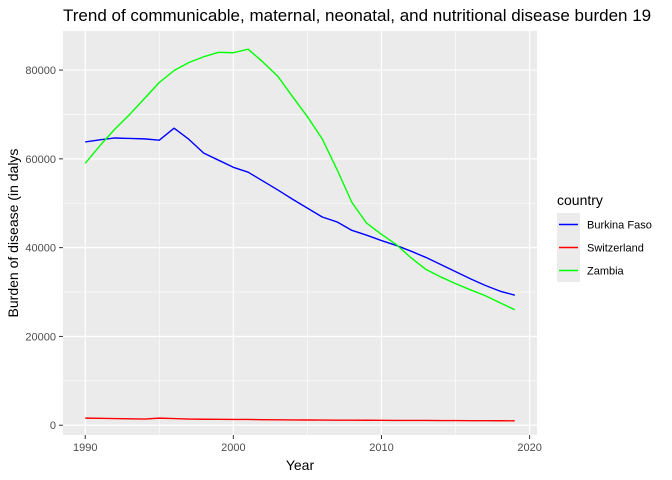 This screenshot has width=672, height=480. What do you see at coordinates (381, 448) in the screenshot?
I see `x-tick-label: 2010` at bounding box center [381, 448].